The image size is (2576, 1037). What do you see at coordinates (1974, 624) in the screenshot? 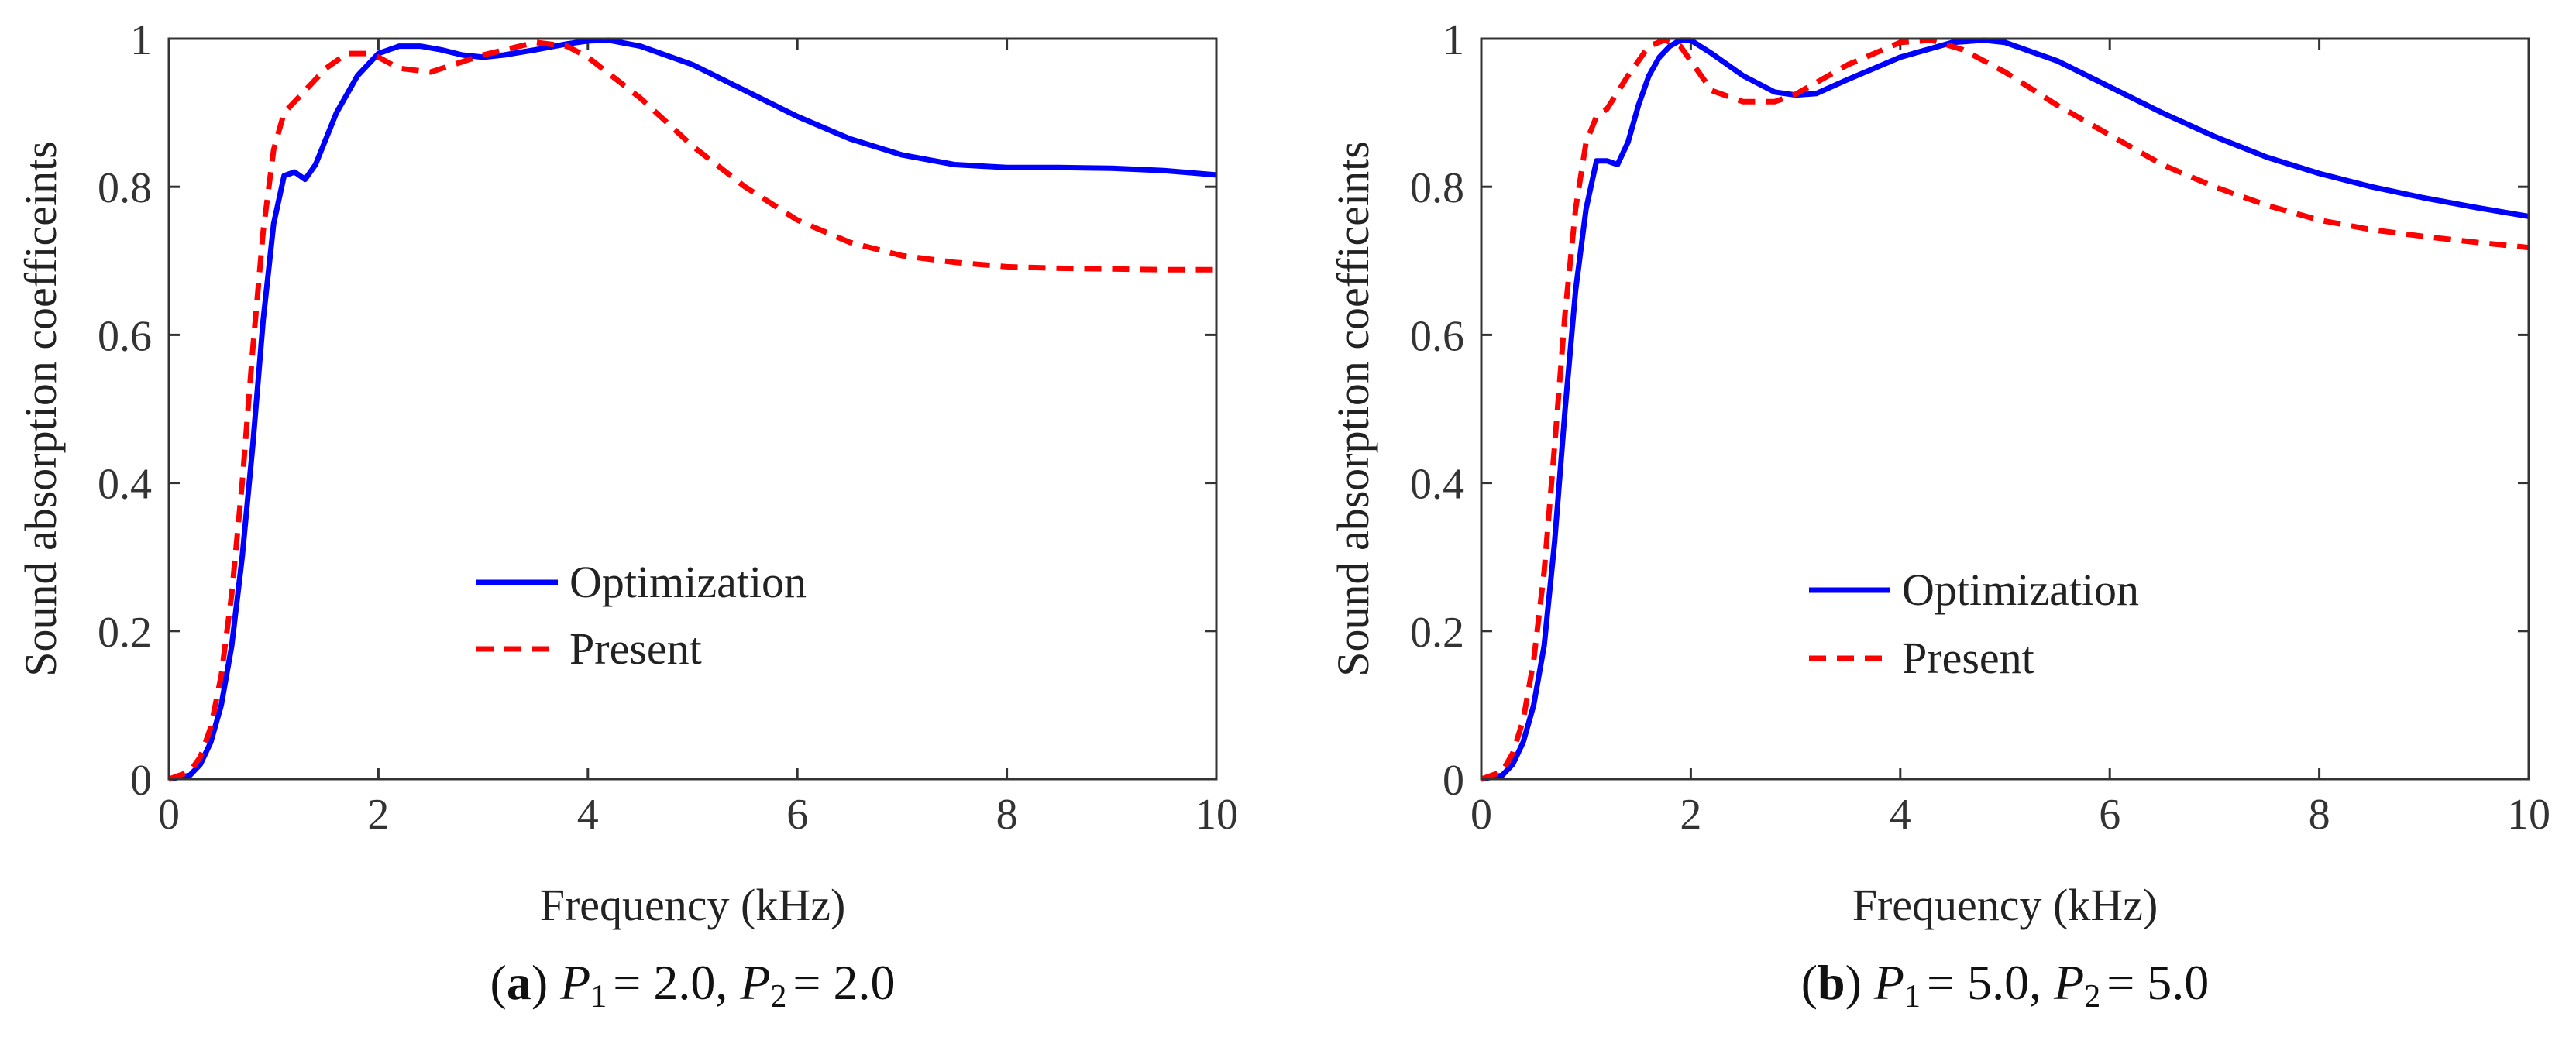
I see `chart-b-legend: Optimization Present` at bounding box center [1974, 624].